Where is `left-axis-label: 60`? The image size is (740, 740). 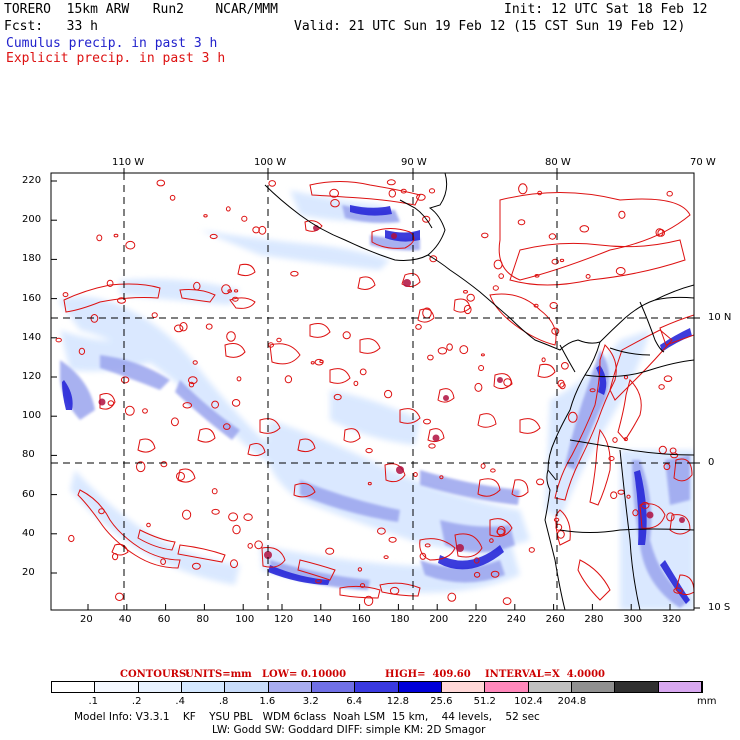
left-axis-label: 60 is located at coordinates (28, 494).